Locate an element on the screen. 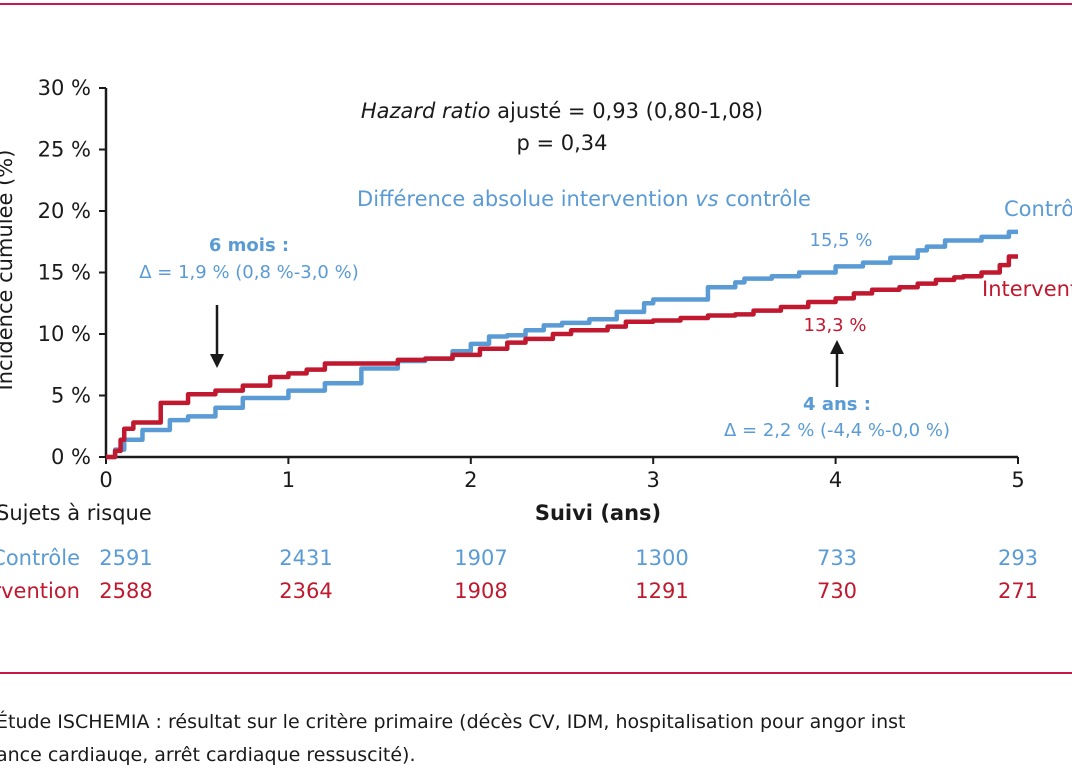  six-months-delta: Δ = 1,9 % (0,8 %-3,0 %) is located at coordinates (248, 272).